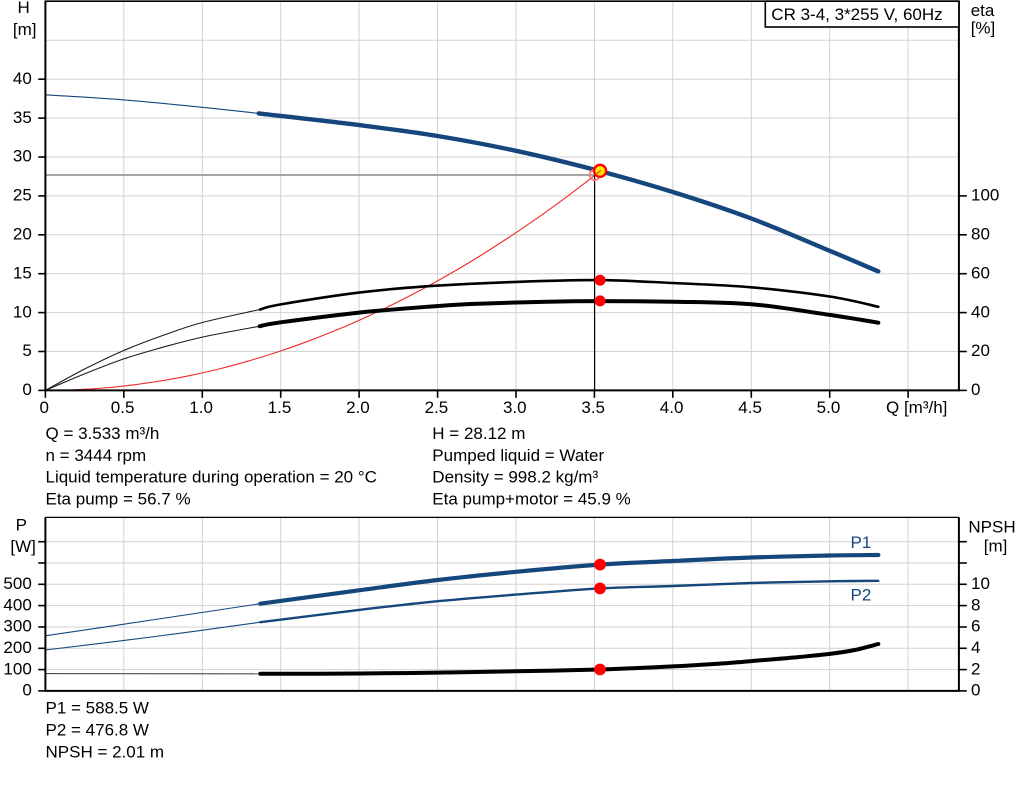  What do you see at coordinates (518, 455) in the screenshot?
I see `svg-text: Pumped liquid = Water` at bounding box center [518, 455].